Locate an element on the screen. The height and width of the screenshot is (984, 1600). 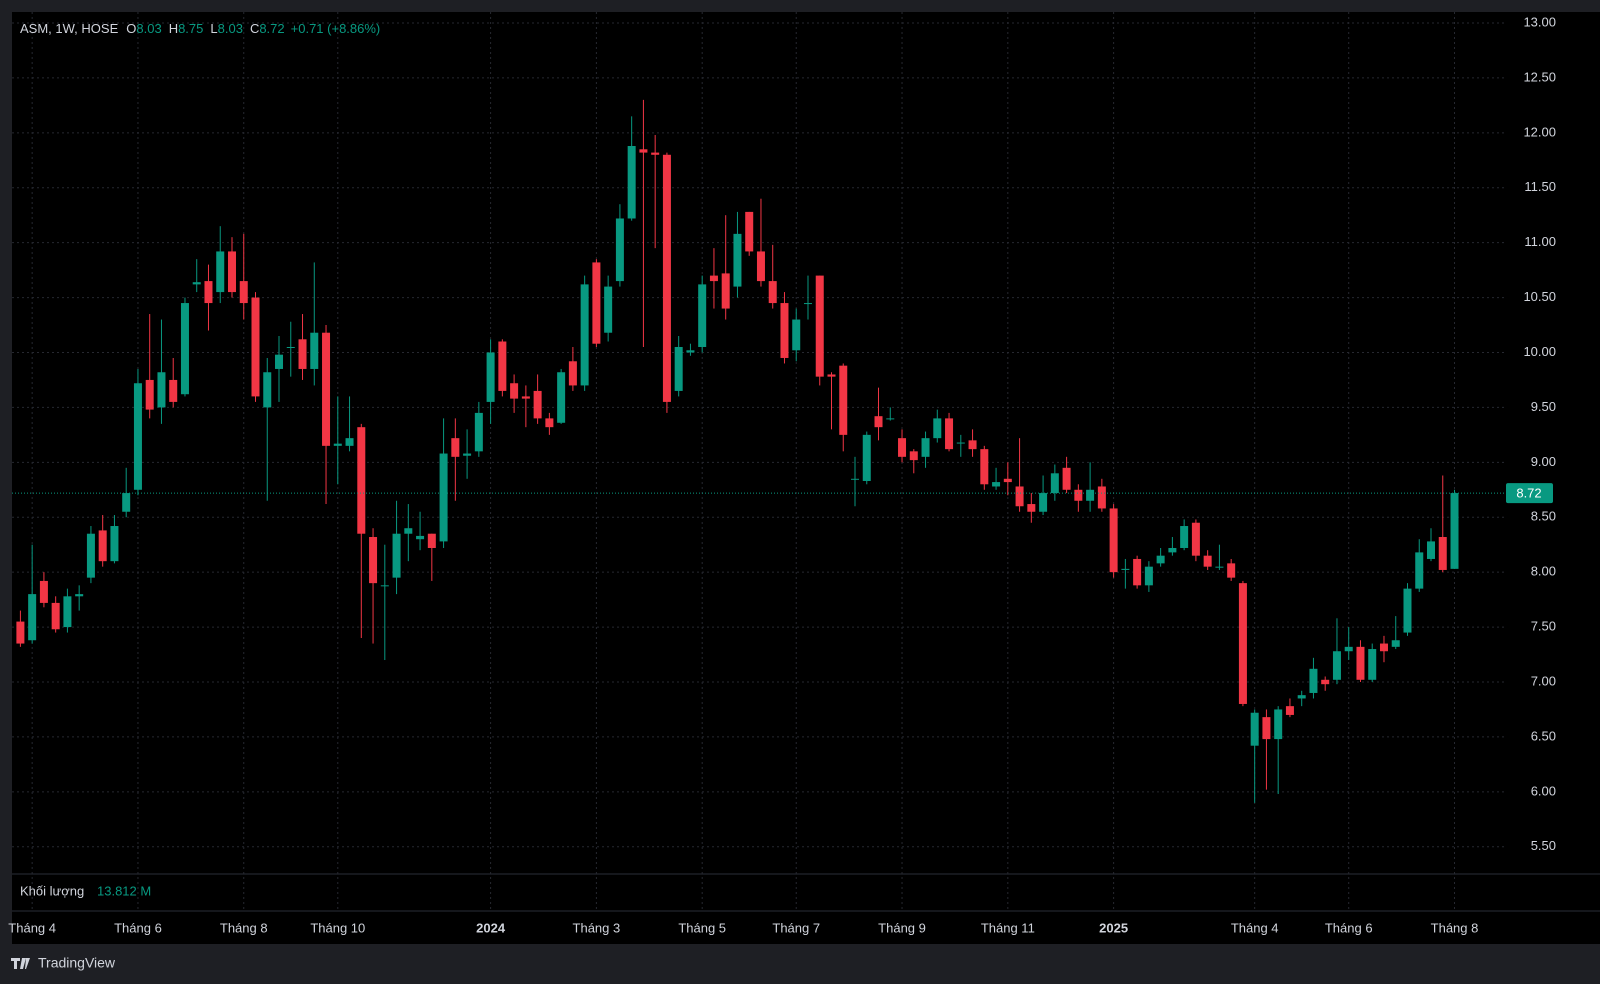
y-tick-label: 7.50 is located at coordinates (1543, 626).